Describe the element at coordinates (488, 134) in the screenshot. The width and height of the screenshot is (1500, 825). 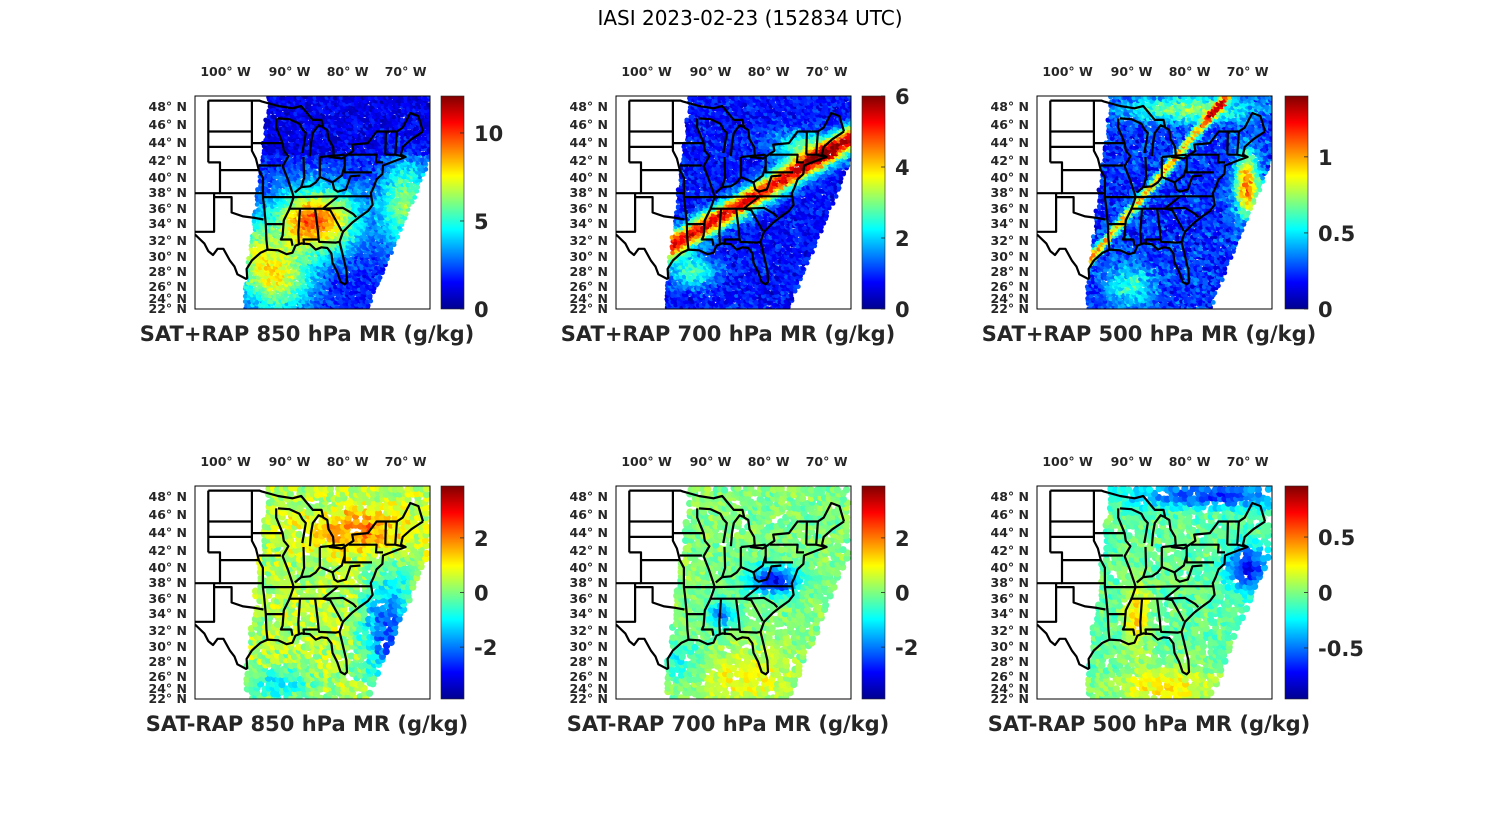
I see `colorbar-tick-label: 10` at that location.